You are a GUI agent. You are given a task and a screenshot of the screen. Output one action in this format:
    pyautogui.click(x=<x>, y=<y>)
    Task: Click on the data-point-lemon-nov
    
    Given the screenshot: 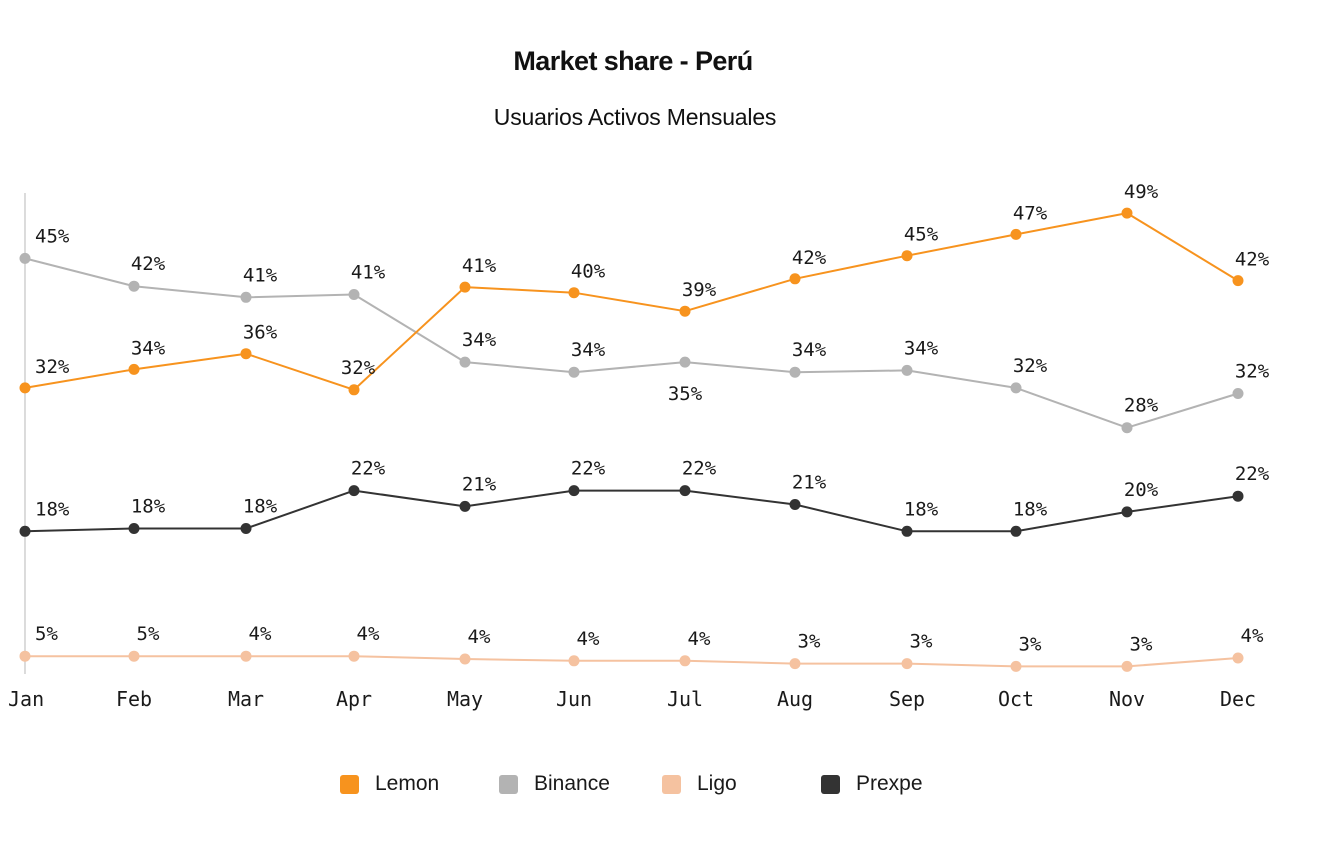 What is the action you would take?
    pyautogui.click(x=1127, y=213)
    